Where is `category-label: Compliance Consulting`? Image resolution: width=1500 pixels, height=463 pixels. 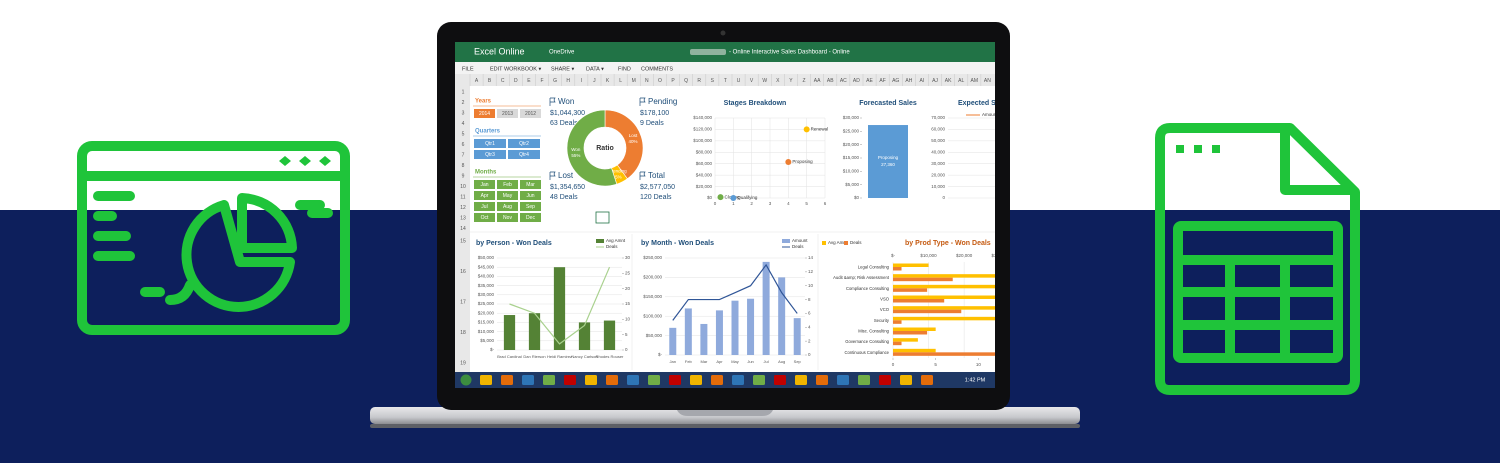 category-label: Compliance Consulting is located at coordinates (868, 288).